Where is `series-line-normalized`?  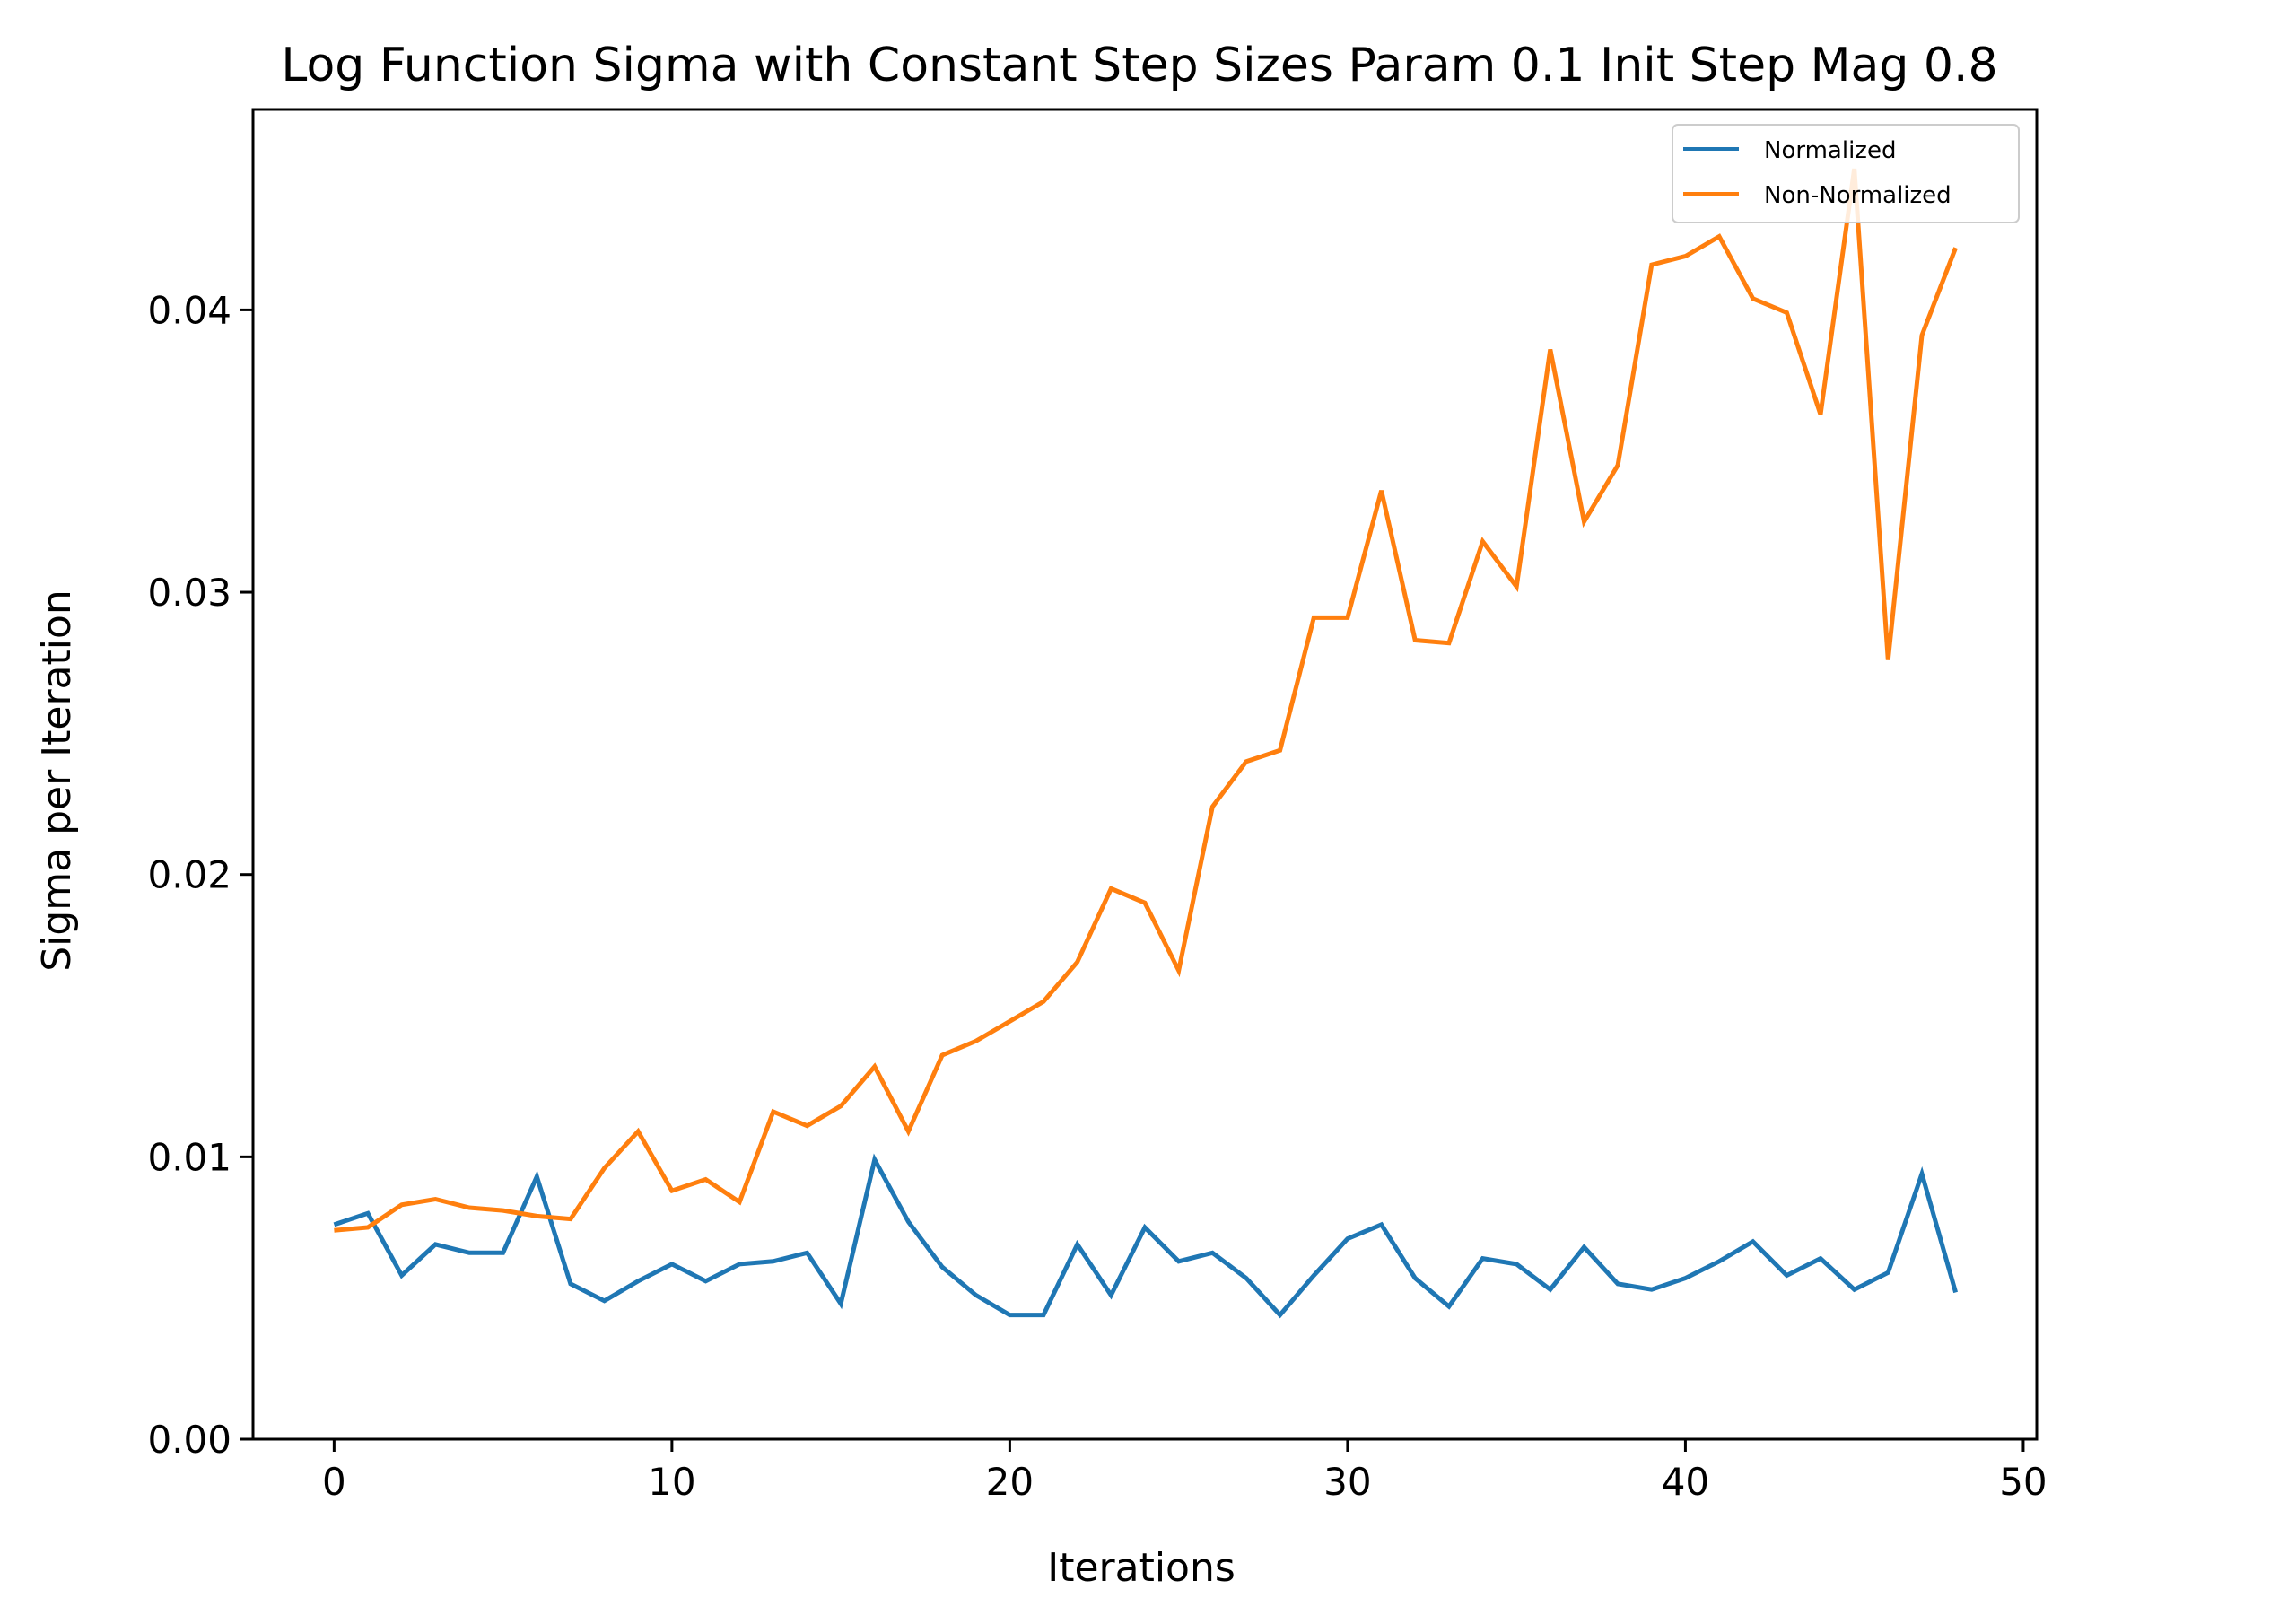 series-line-normalized is located at coordinates (1146, 1236).